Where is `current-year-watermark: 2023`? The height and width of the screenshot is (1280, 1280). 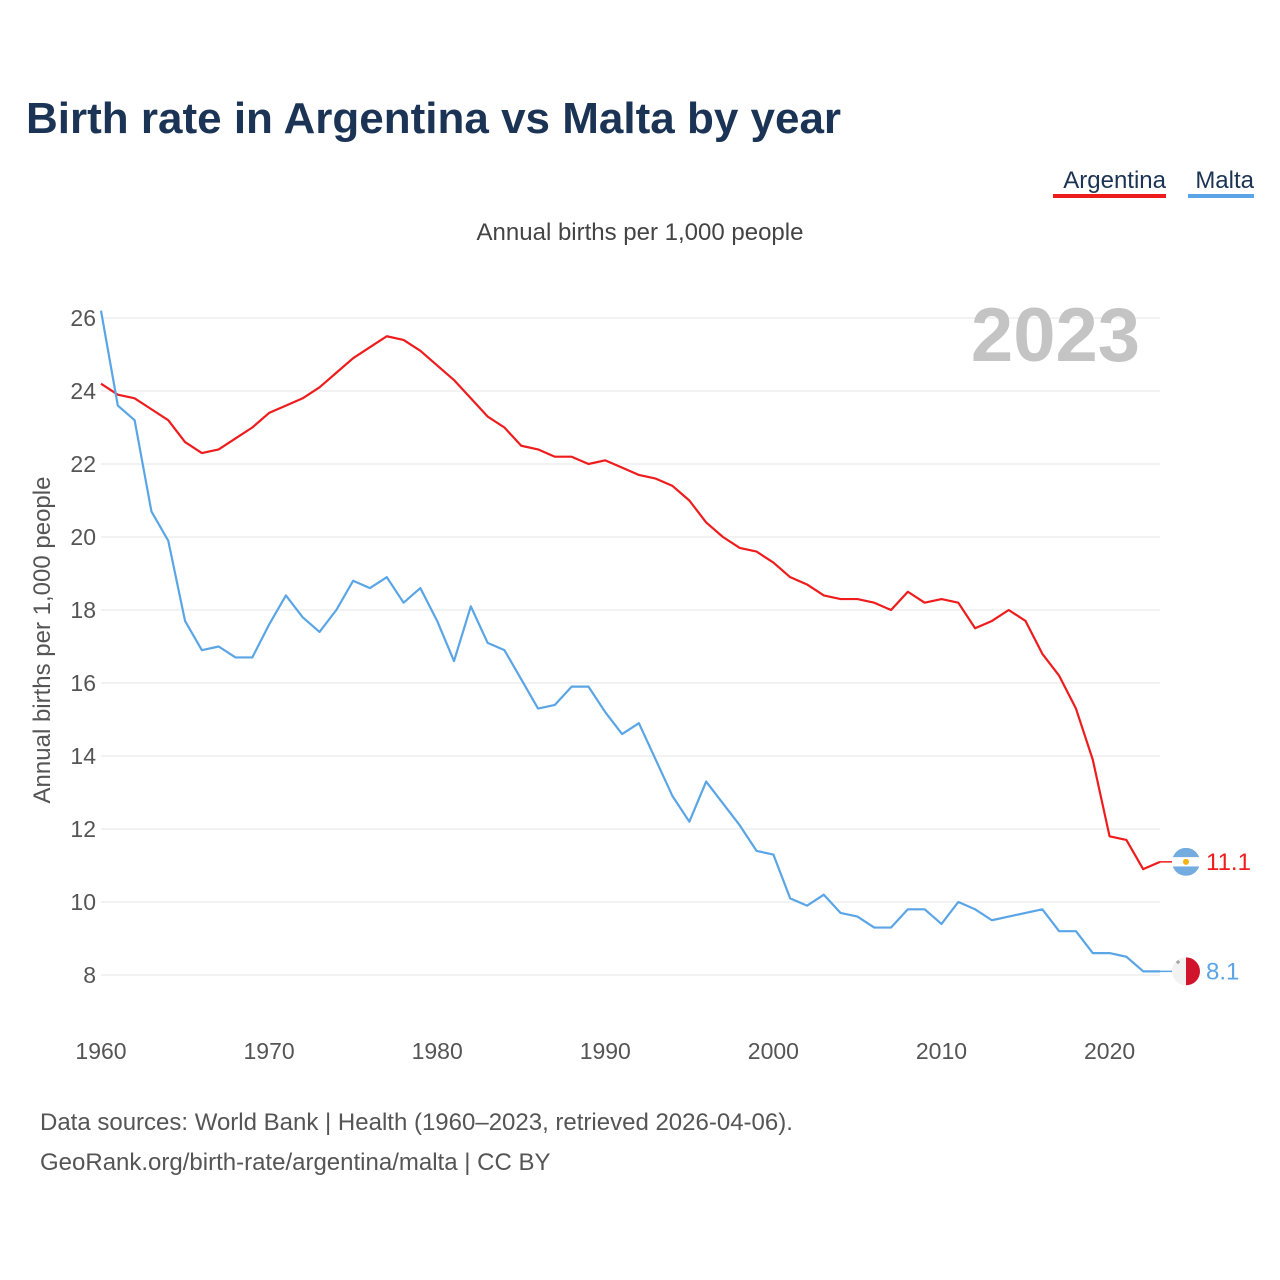
current-year-watermark: 2023 is located at coordinates (1055, 335).